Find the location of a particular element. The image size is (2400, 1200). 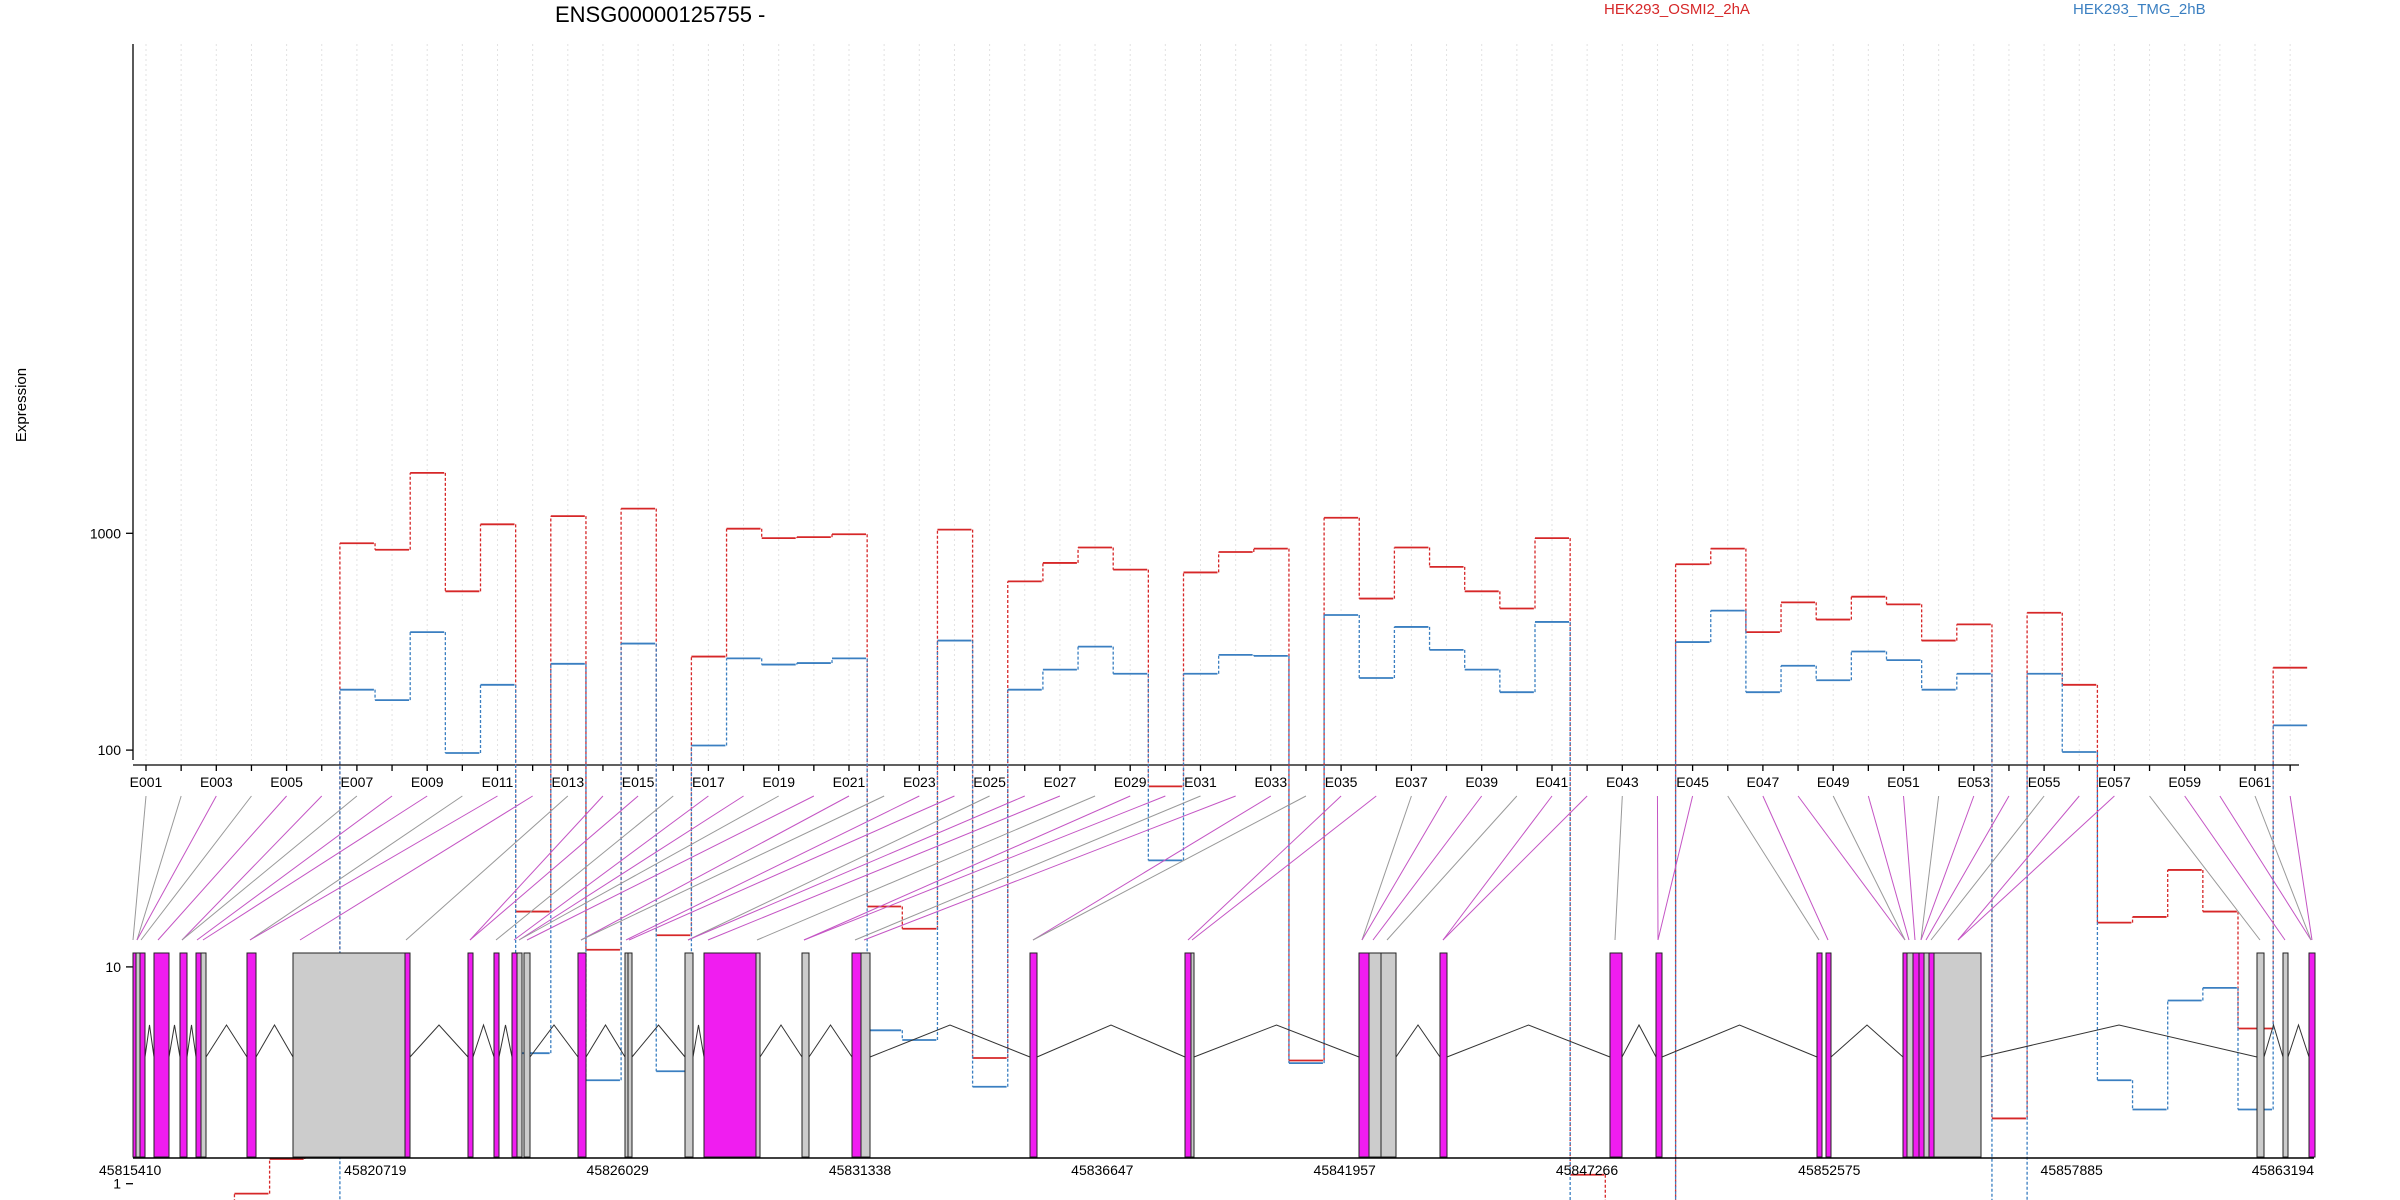

connector-E026 is located at coordinates (856, 868).